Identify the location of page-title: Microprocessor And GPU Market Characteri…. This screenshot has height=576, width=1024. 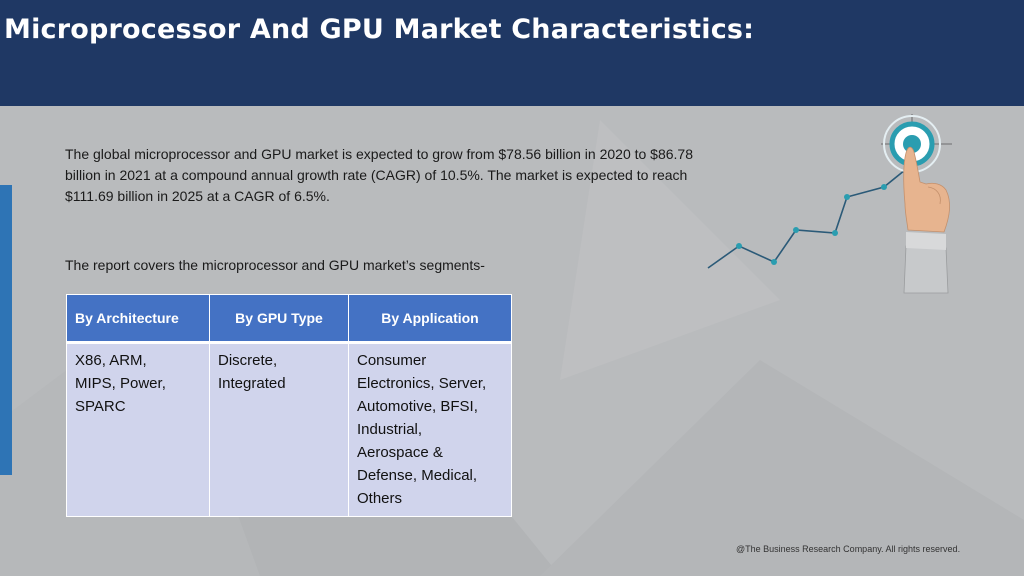
(379, 29).